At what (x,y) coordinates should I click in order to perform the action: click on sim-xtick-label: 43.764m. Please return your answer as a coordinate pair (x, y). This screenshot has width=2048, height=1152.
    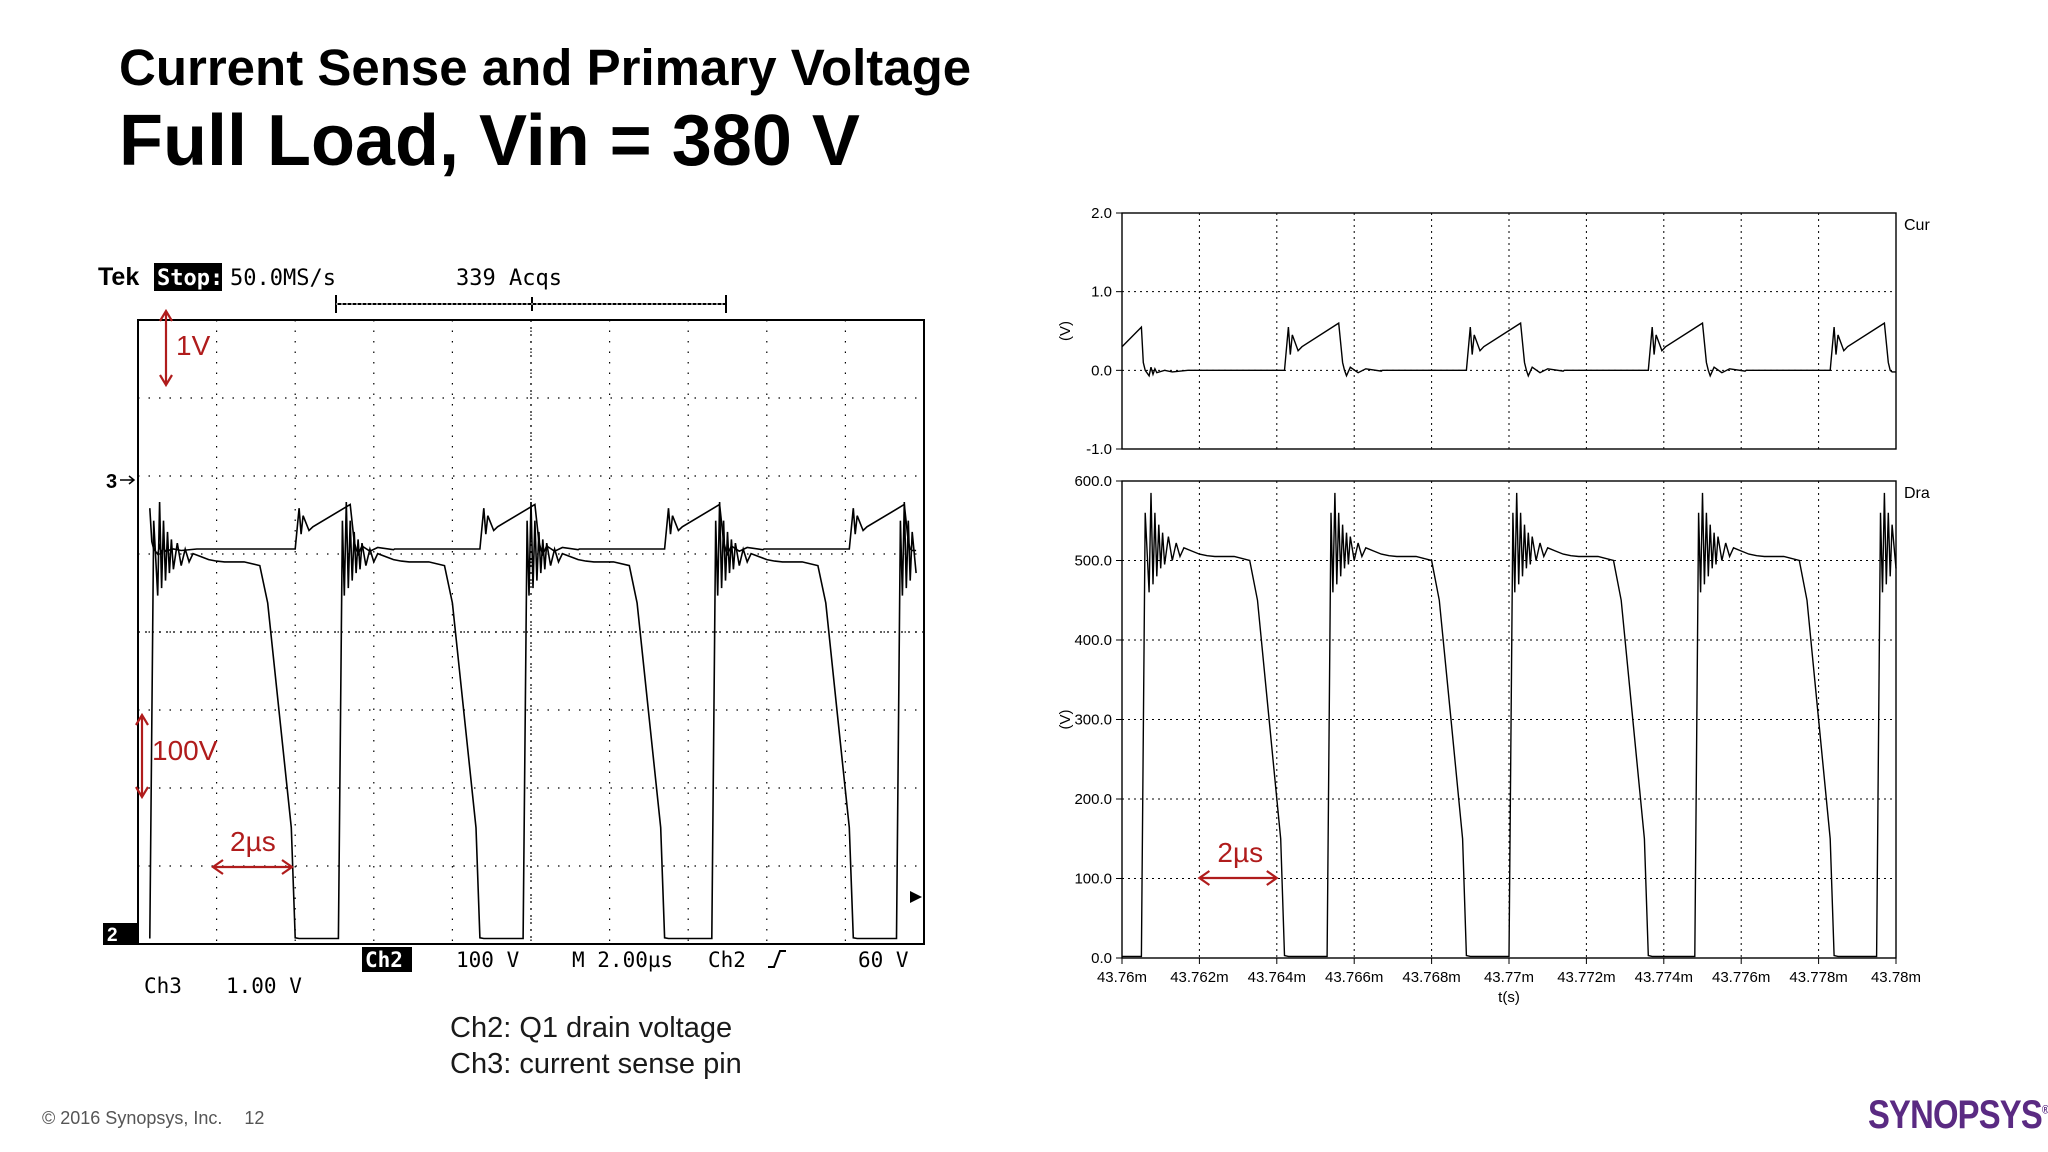
    Looking at the image, I should click on (1277, 977).